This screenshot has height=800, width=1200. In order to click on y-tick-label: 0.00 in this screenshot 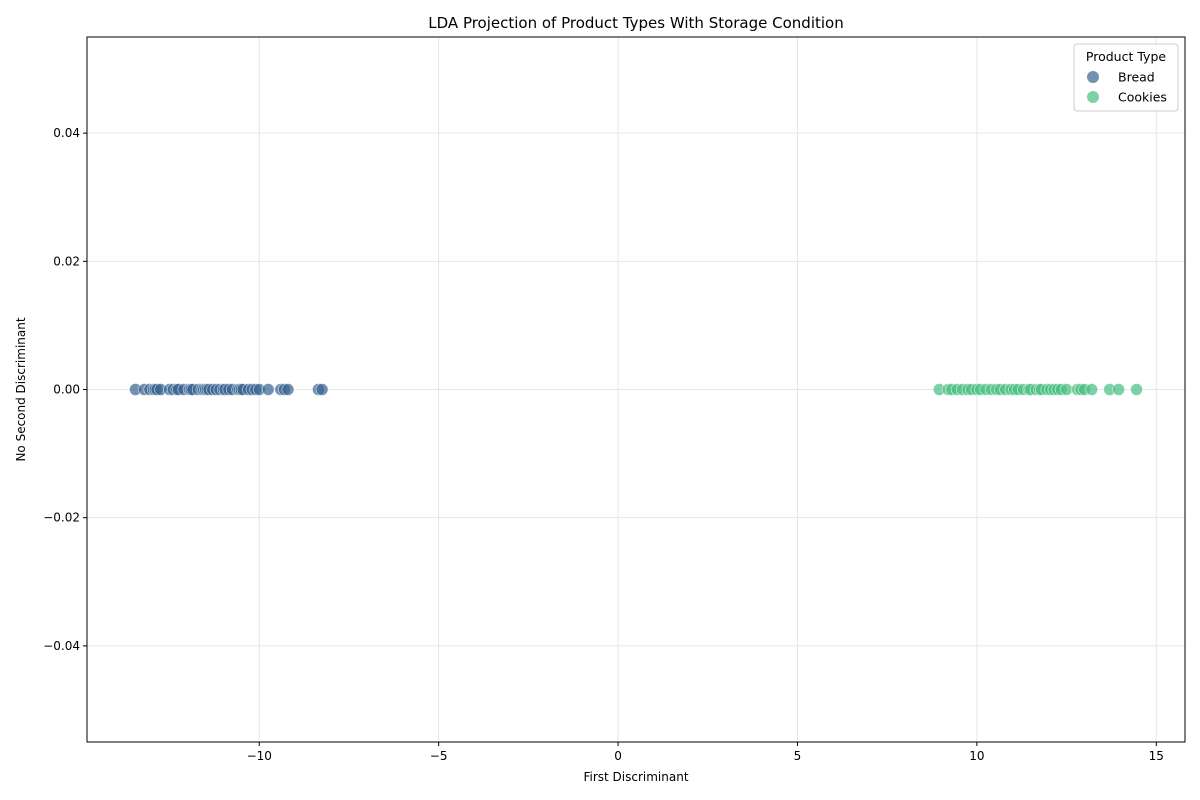, I will do `click(66, 390)`.